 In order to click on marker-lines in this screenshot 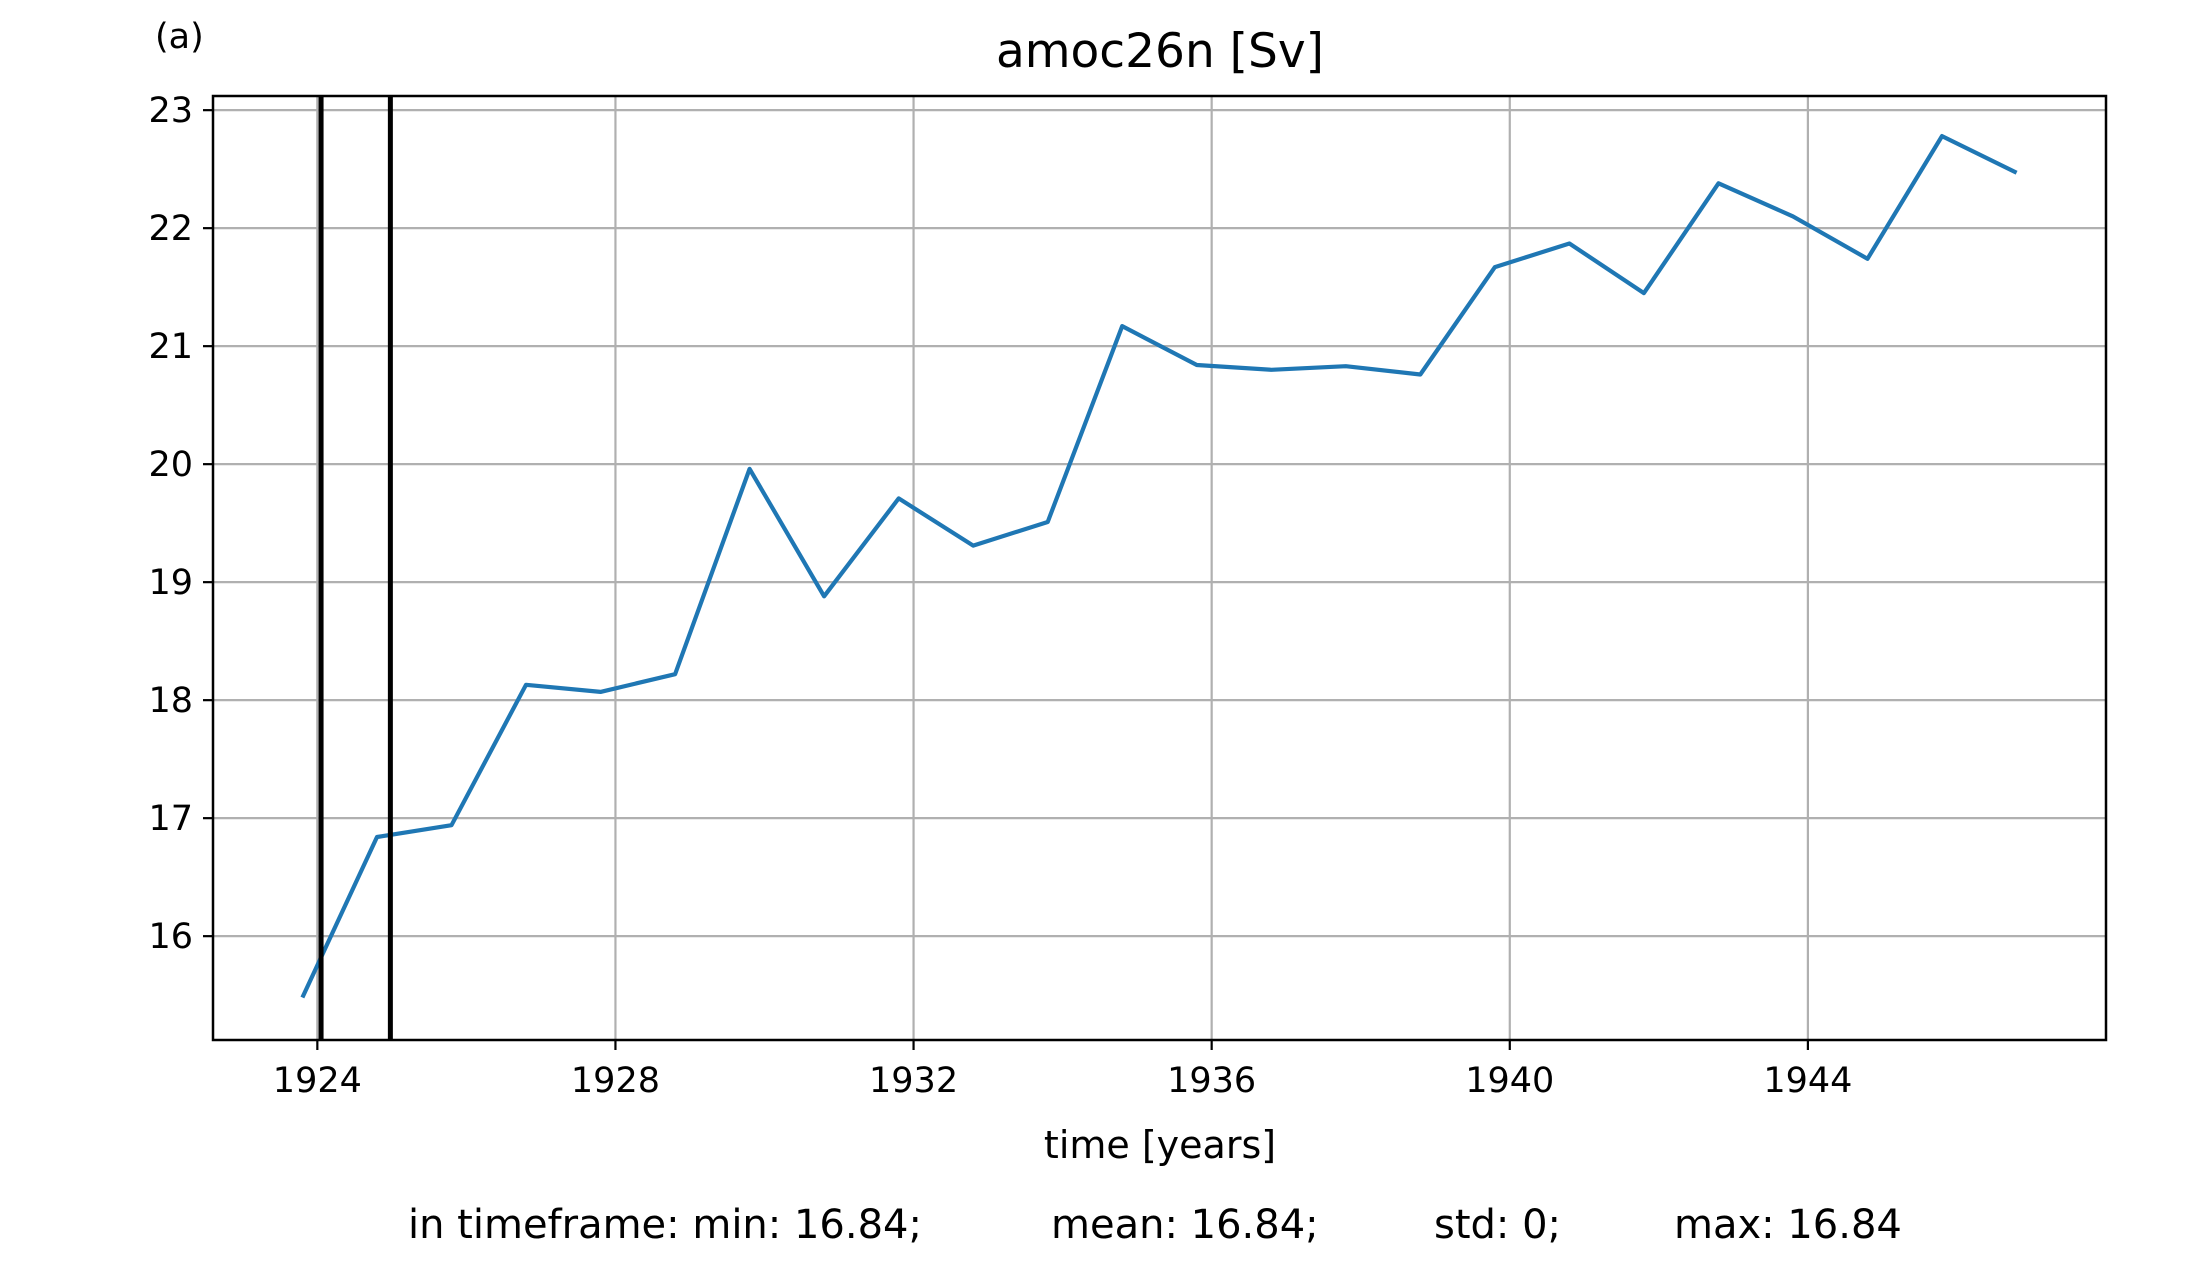, I will do `click(355, 568)`.